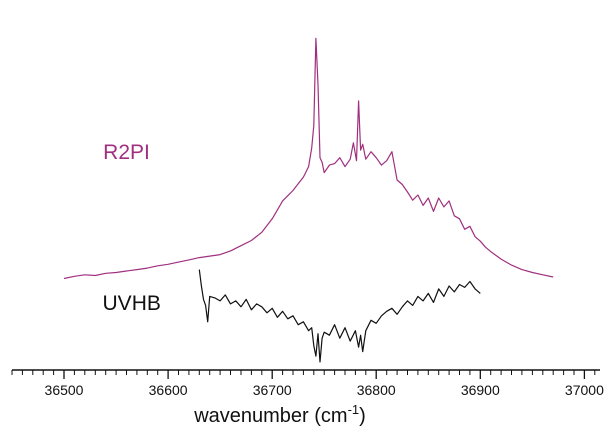  I want to click on x-axis-label-close: ), so click(362, 416).